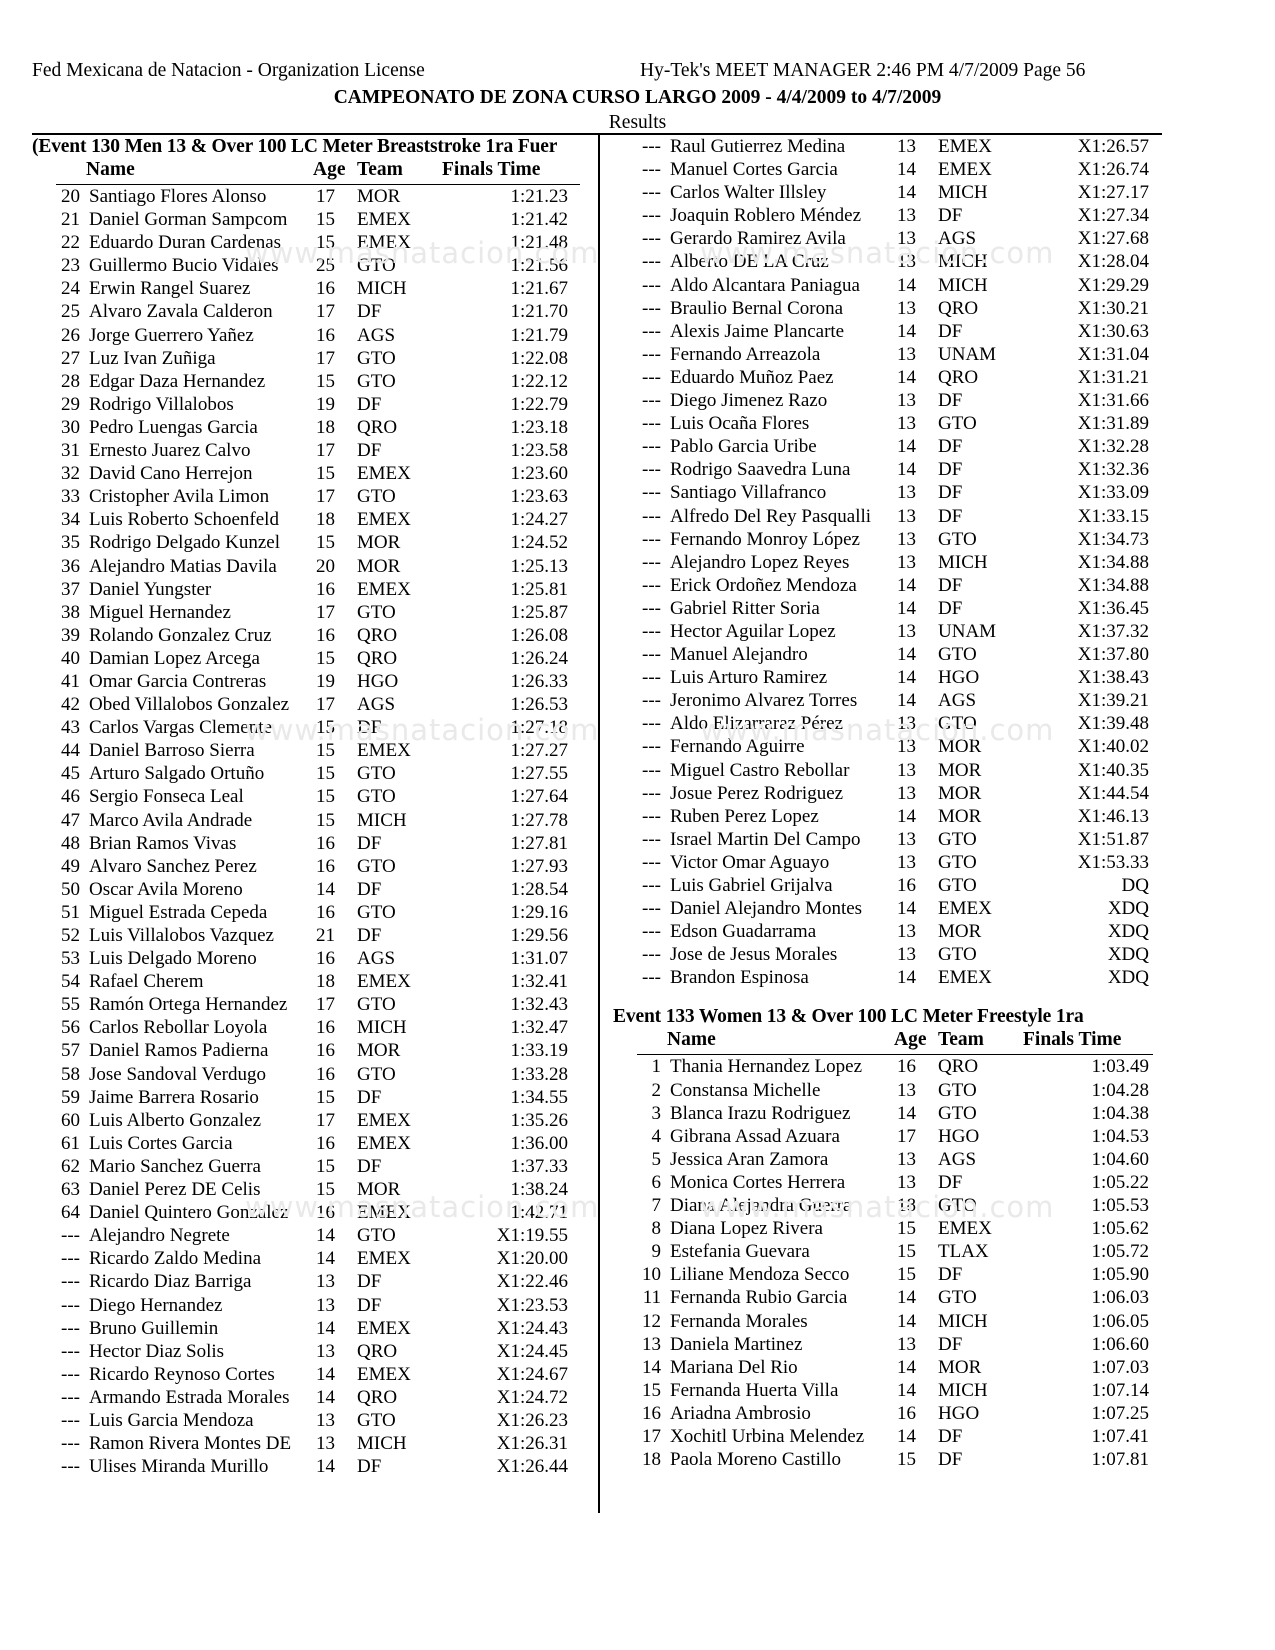 The width and height of the screenshot is (1275, 1650). Describe the element at coordinates (889, 1160) in the screenshot. I see `table-row: 5 Jessica Aran Zamora 13 AGS 1:04.60` at that location.